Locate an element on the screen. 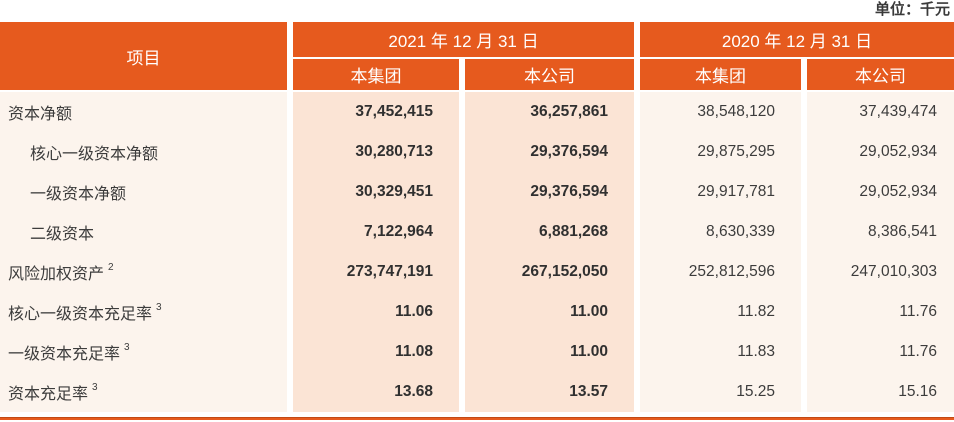 This screenshot has height=422, width=954. header-group-2020: 2020 年 12 月 31 日 本集团 本公司 is located at coordinates (797, 56).